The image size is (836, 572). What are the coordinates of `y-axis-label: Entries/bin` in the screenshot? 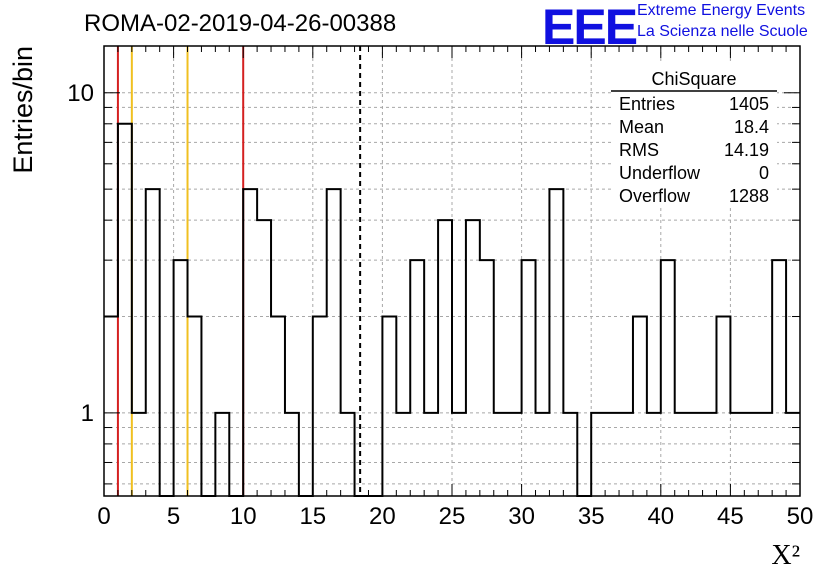 It's located at (23, 110).